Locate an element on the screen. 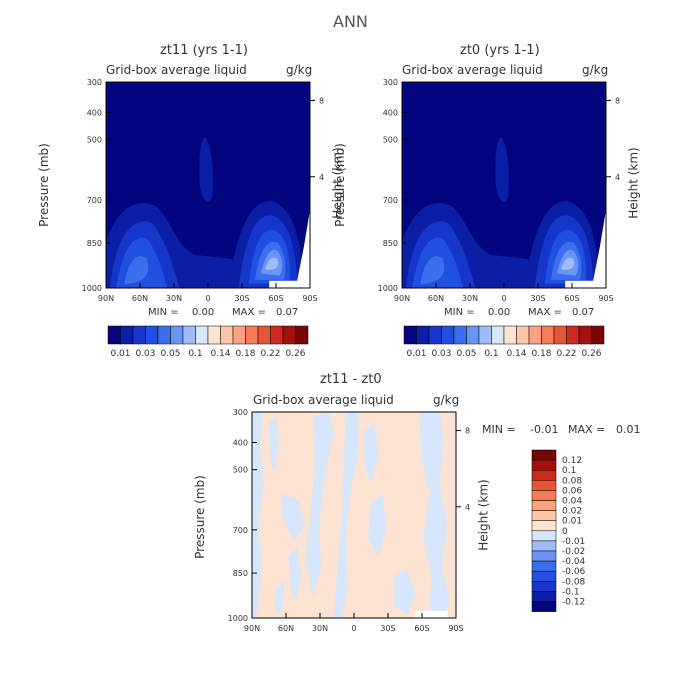 This screenshot has height=700, width=700. colorbar-label: -0.06 is located at coordinates (574, 572).